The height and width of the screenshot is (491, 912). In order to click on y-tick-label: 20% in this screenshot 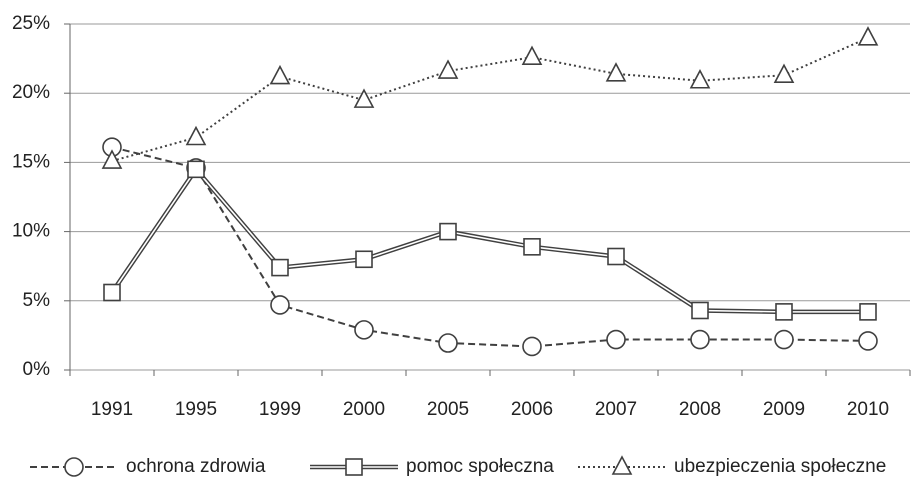, I will do `click(31, 92)`.